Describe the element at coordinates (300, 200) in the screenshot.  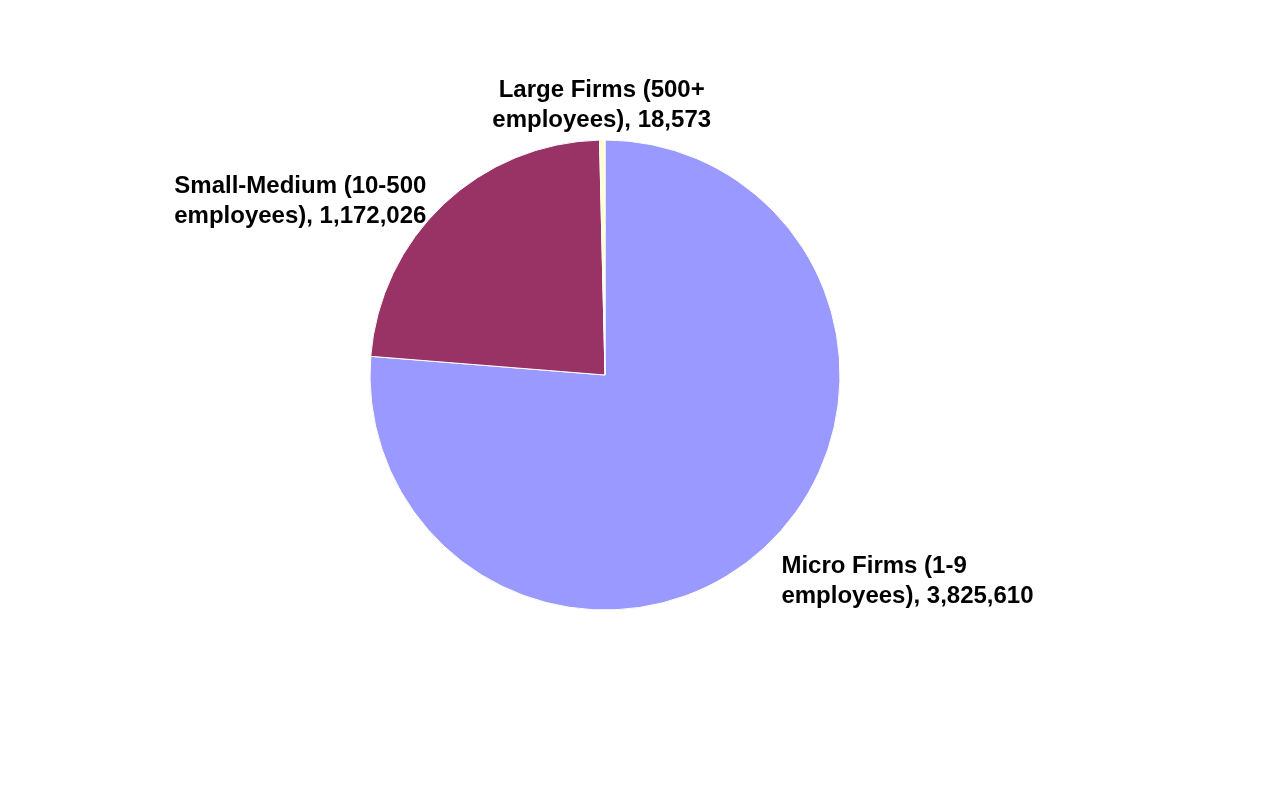
I see `slice-label: Small-Medium (10-500 employees), 1,172,026` at that location.